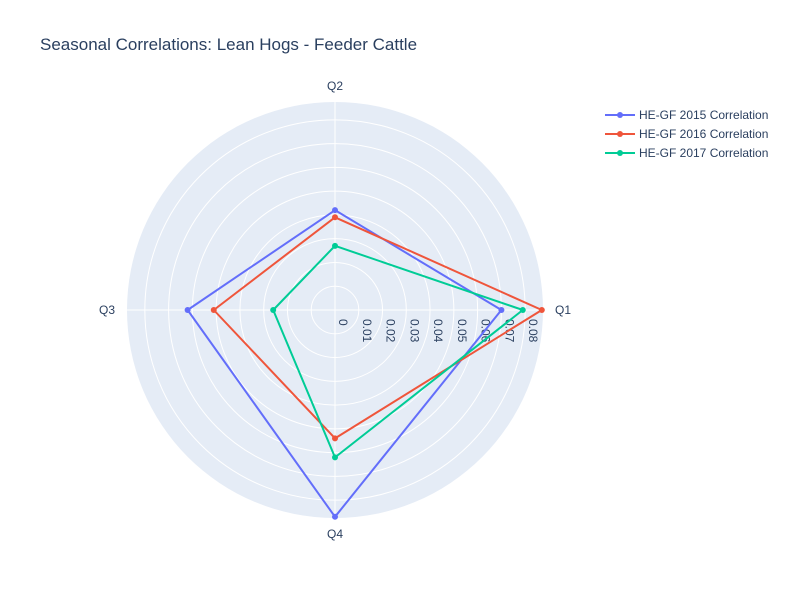 The image size is (800, 600). I want to click on legend-item: HE-GF 2017 Correlation, so click(686, 153).